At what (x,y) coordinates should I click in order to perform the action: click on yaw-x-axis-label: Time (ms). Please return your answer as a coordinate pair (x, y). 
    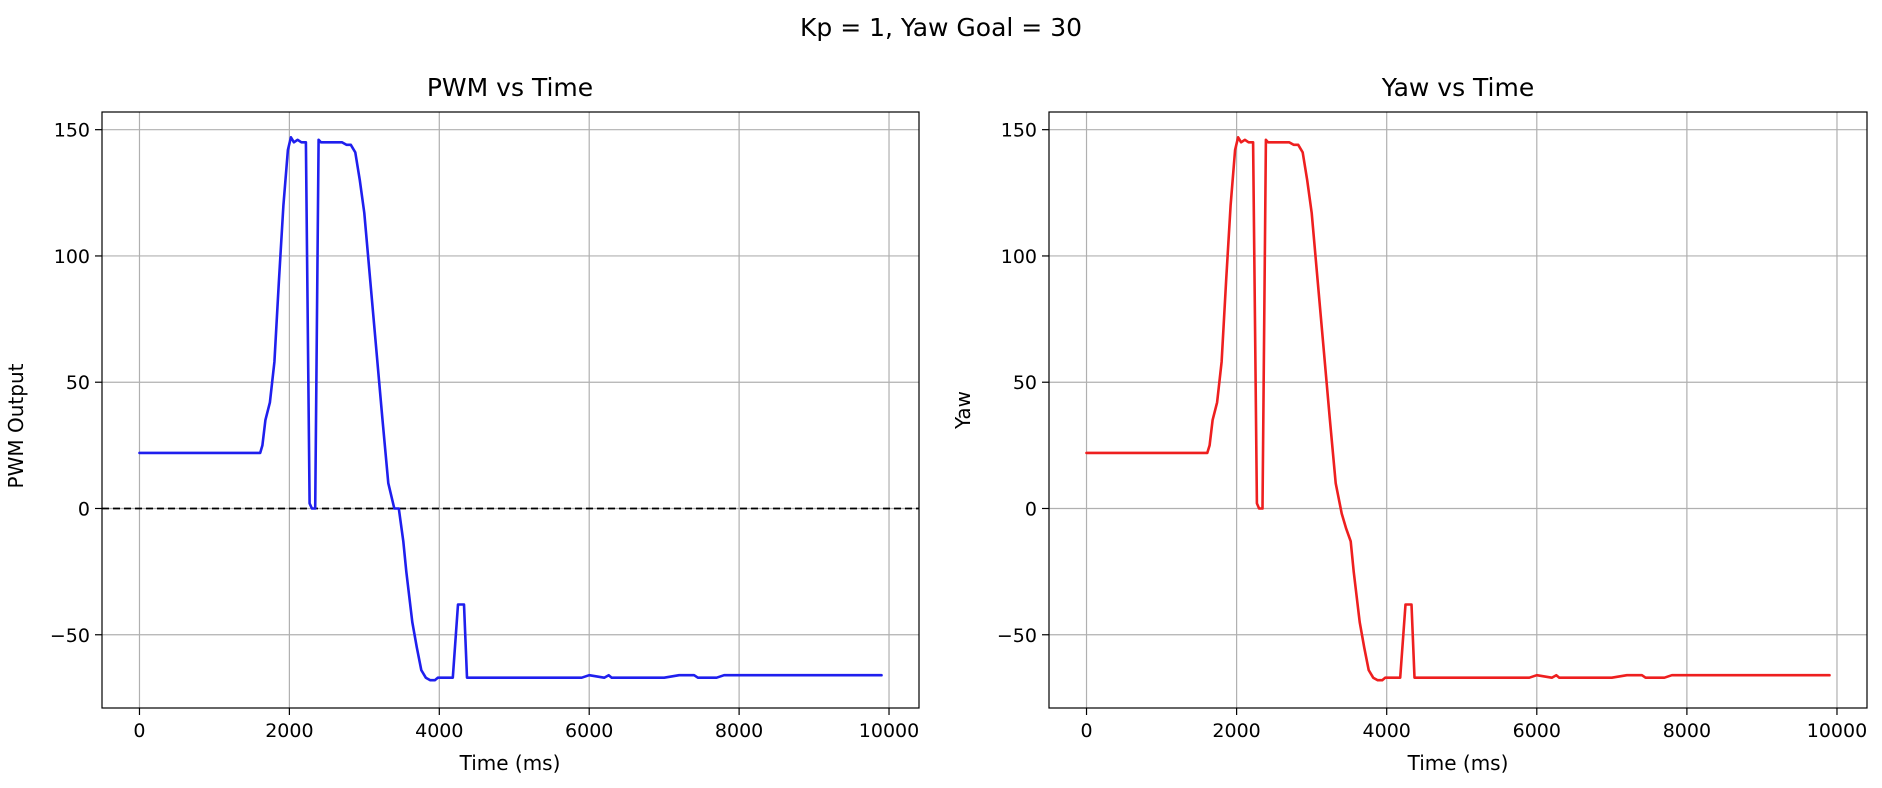
    Looking at the image, I should click on (1458, 763).